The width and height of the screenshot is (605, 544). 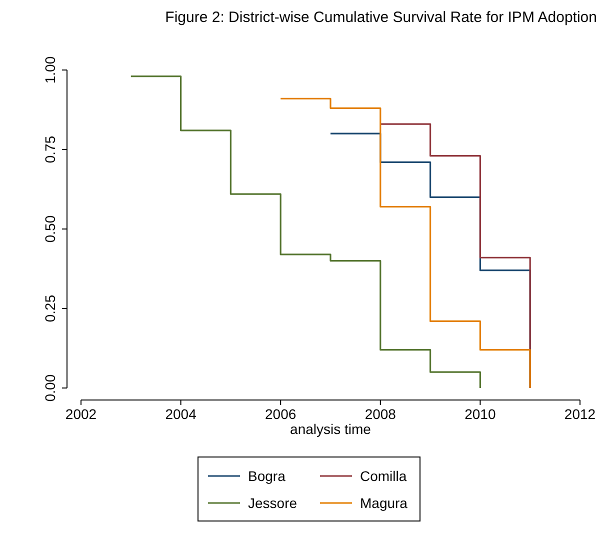 What do you see at coordinates (480, 414) in the screenshot?
I see `x-tick-label: 2010` at bounding box center [480, 414].